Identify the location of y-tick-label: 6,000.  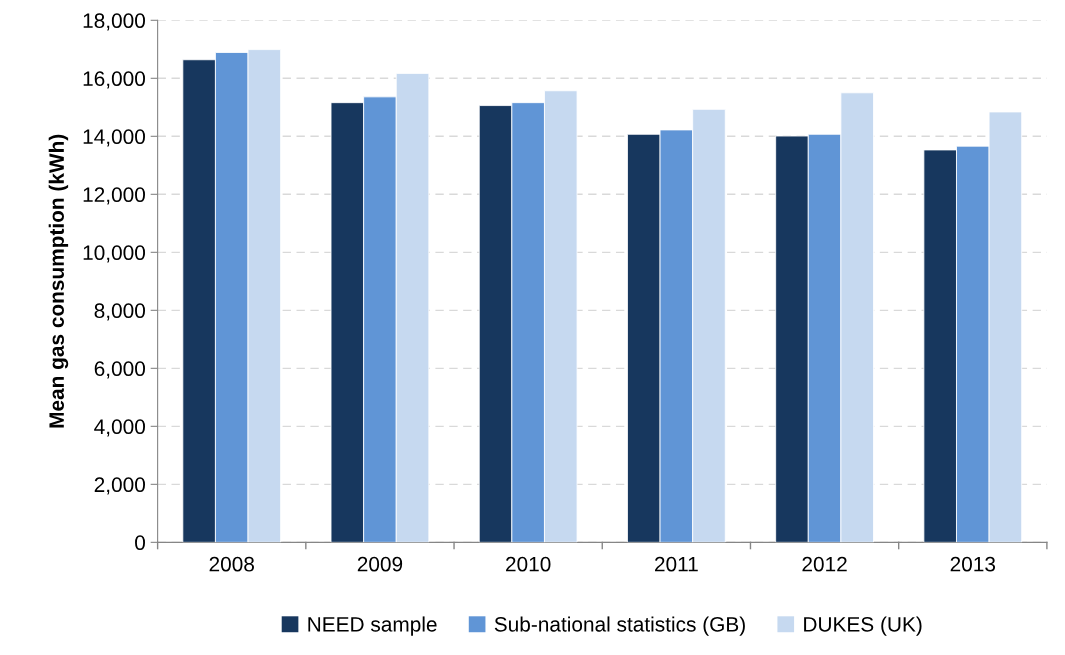
(119, 370).